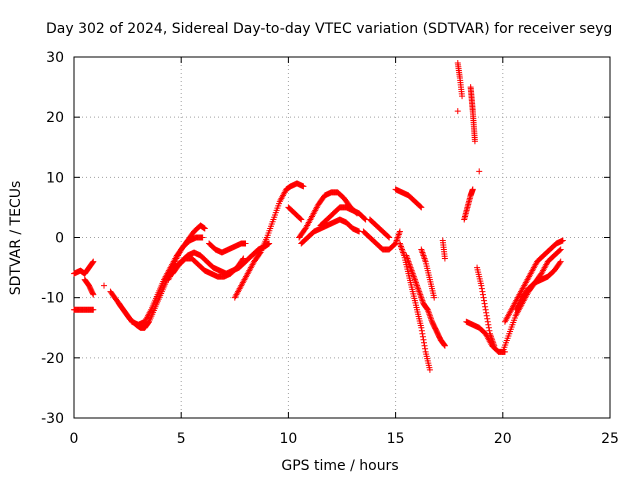 Image resolution: width=640 pixels, height=480 pixels. I want to click on series-arc-j, so click(269, 240).